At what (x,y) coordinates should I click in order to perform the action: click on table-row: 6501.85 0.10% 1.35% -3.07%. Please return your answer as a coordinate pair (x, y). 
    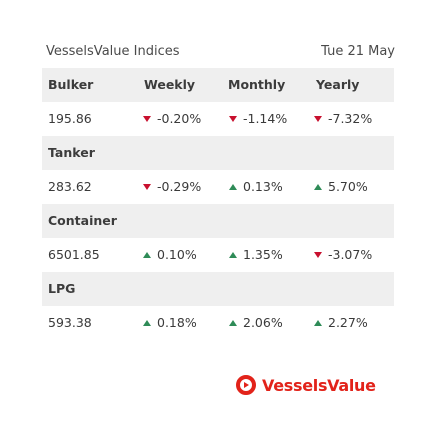
    Looking at the image, I should click on (218, 255).